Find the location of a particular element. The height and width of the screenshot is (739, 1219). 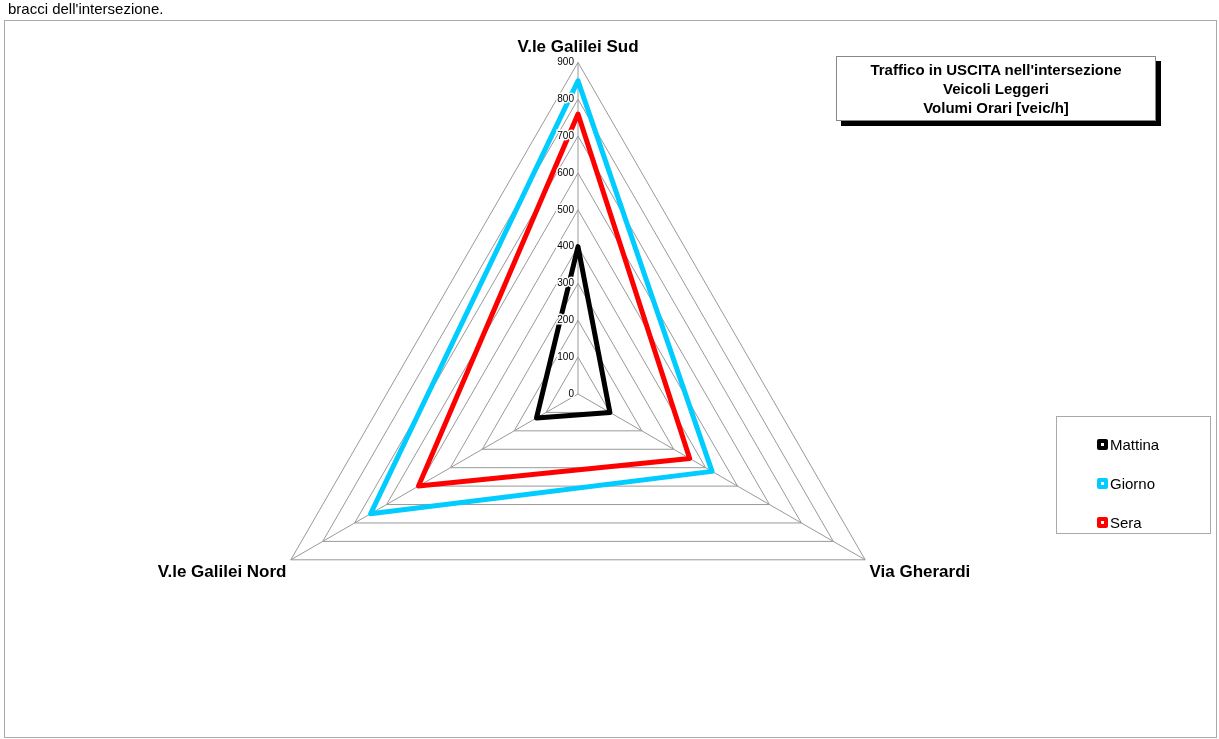

spoke-label: Via Gherardi is located at coordinates (920, 572).